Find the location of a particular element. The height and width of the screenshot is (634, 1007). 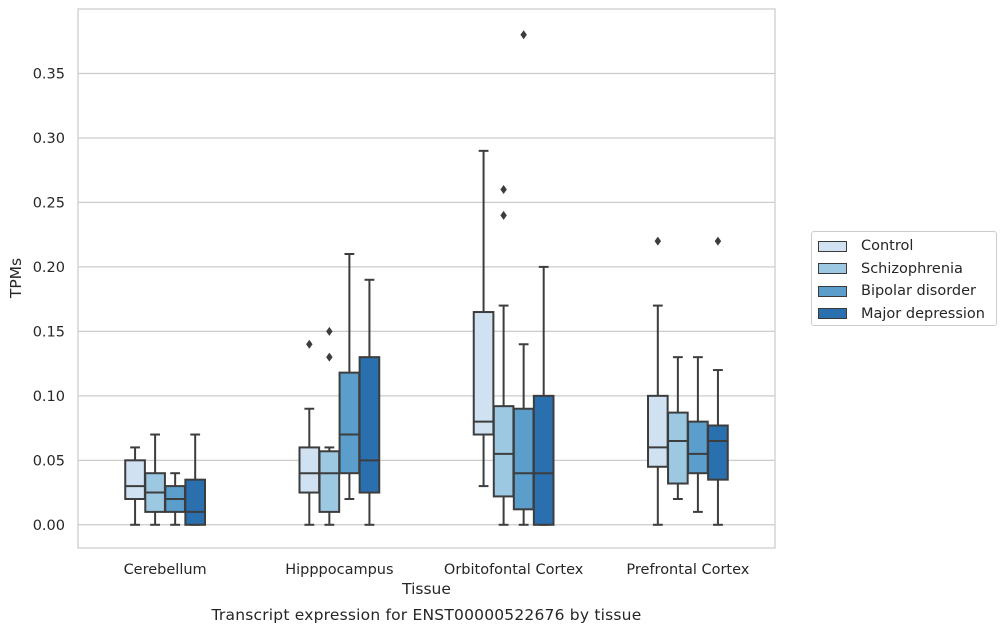

legend-item: Major depression is located at coordinates (907, 314).